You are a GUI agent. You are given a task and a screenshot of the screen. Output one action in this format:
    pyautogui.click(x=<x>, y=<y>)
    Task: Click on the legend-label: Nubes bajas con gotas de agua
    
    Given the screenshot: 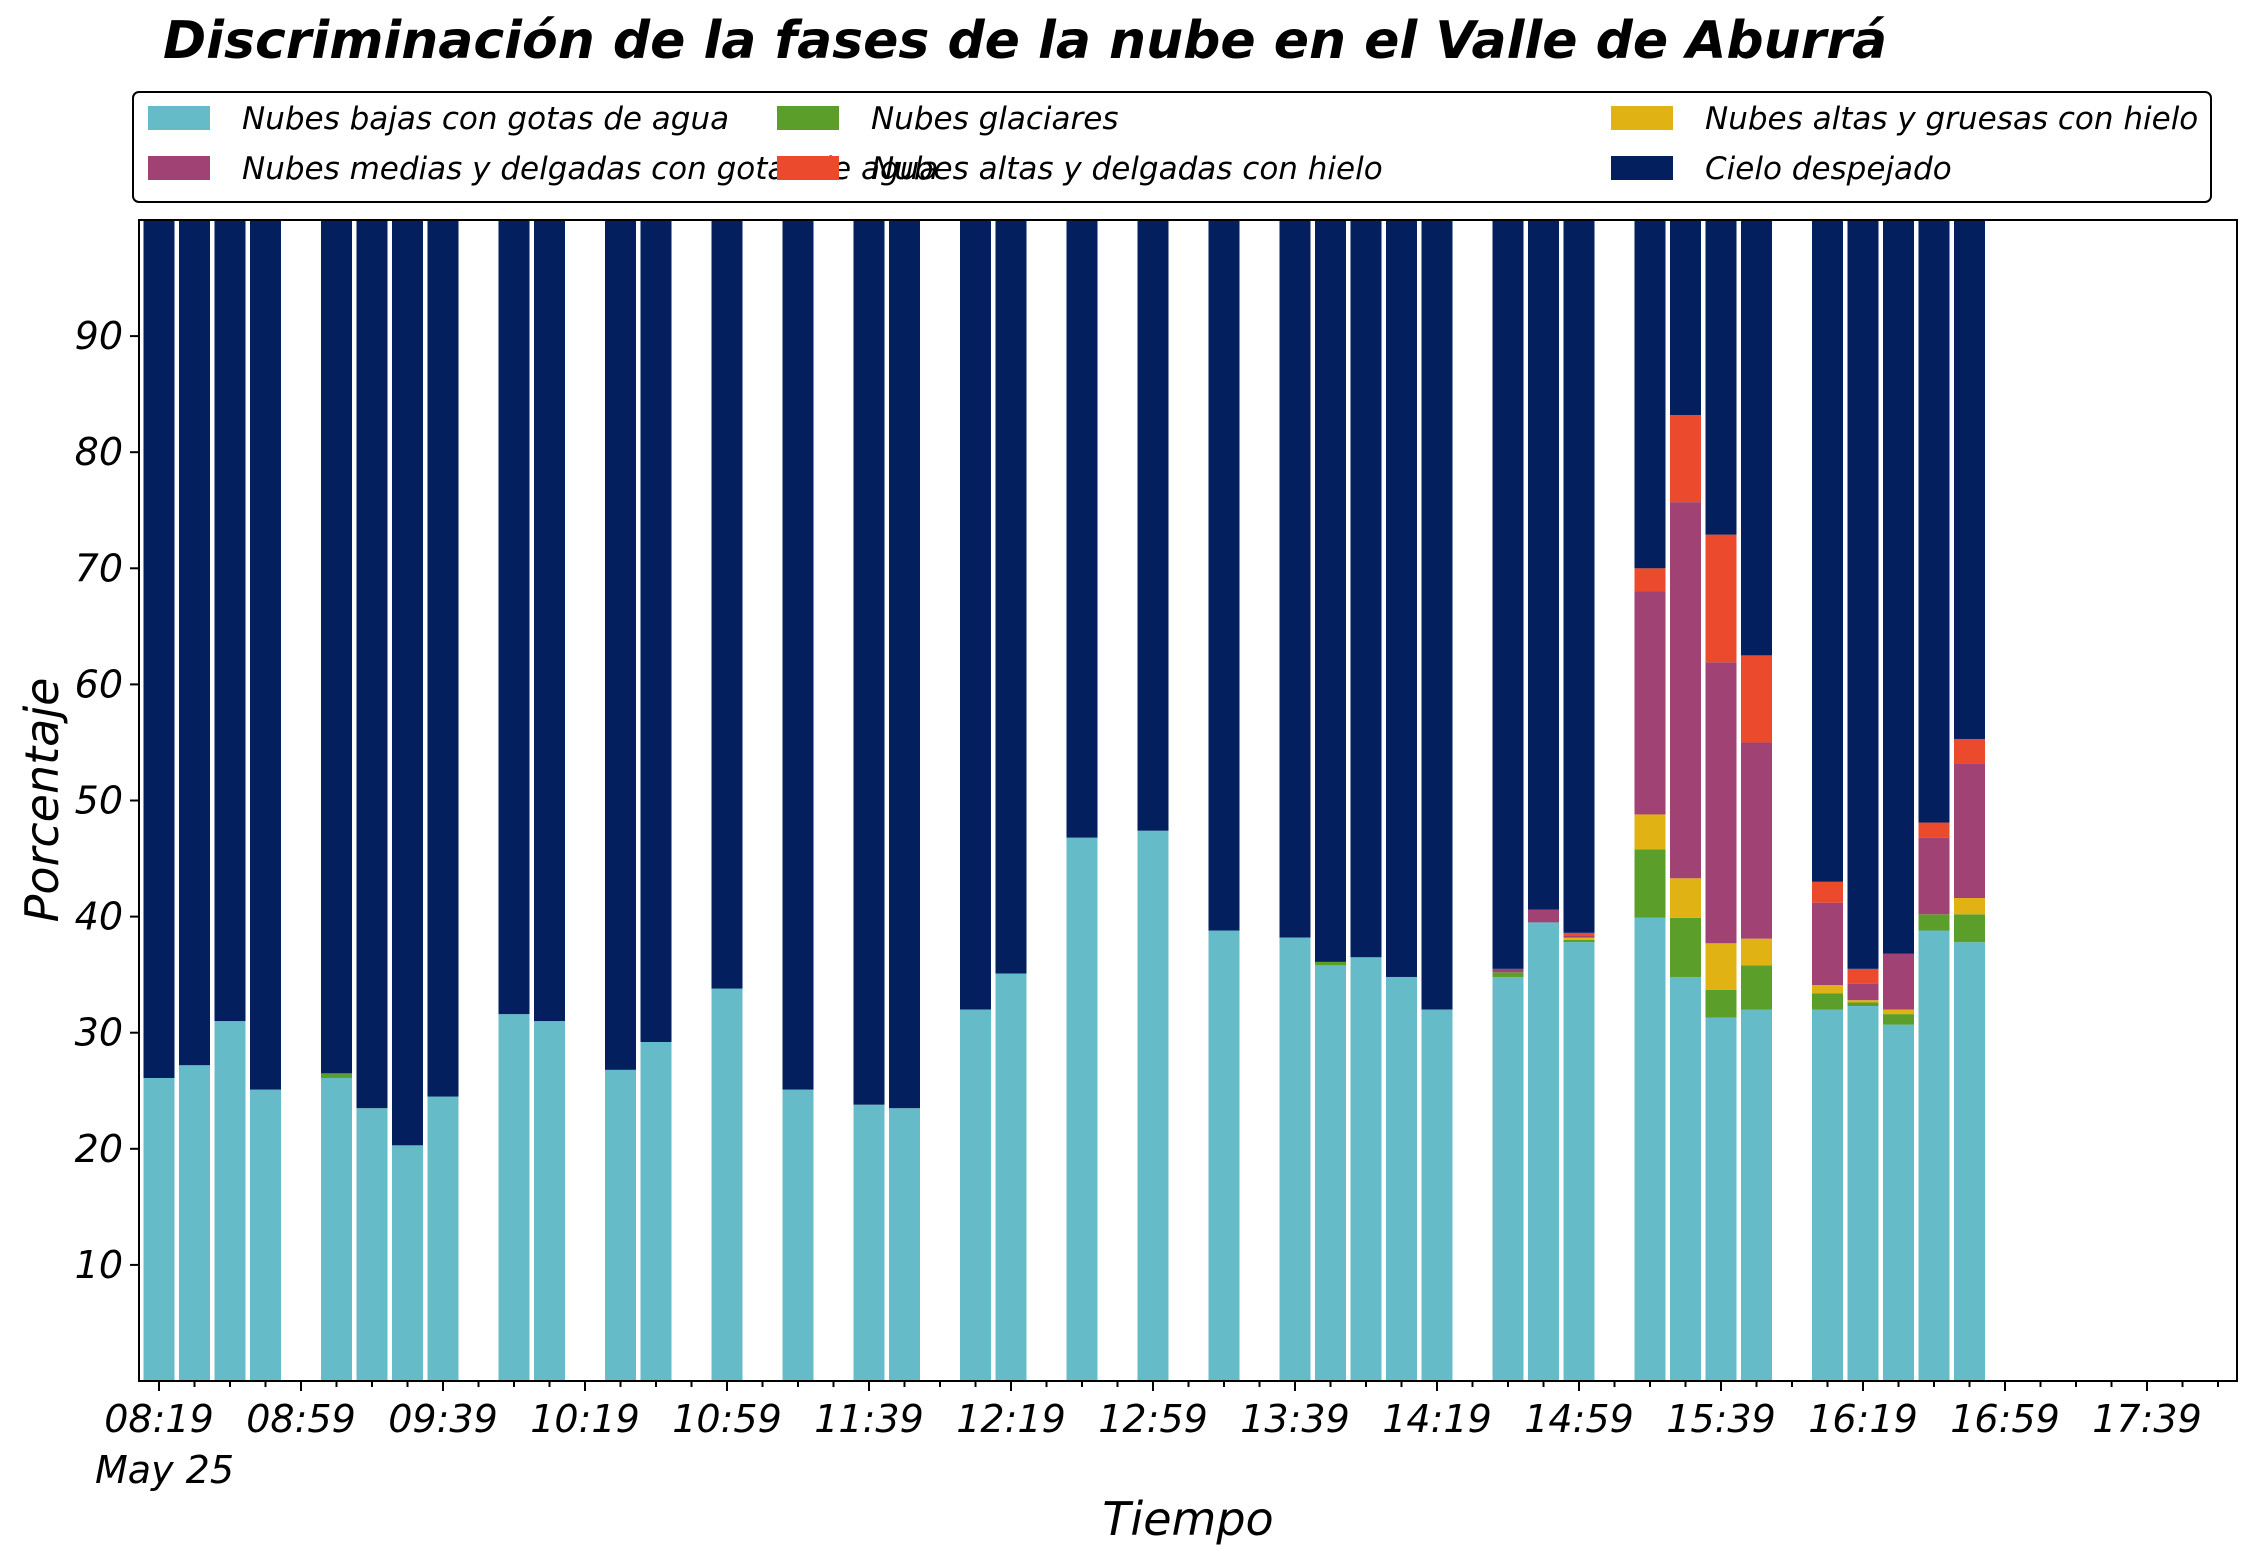 What is the action you would take?
    pyautogui.click(x=485, y=119)
    